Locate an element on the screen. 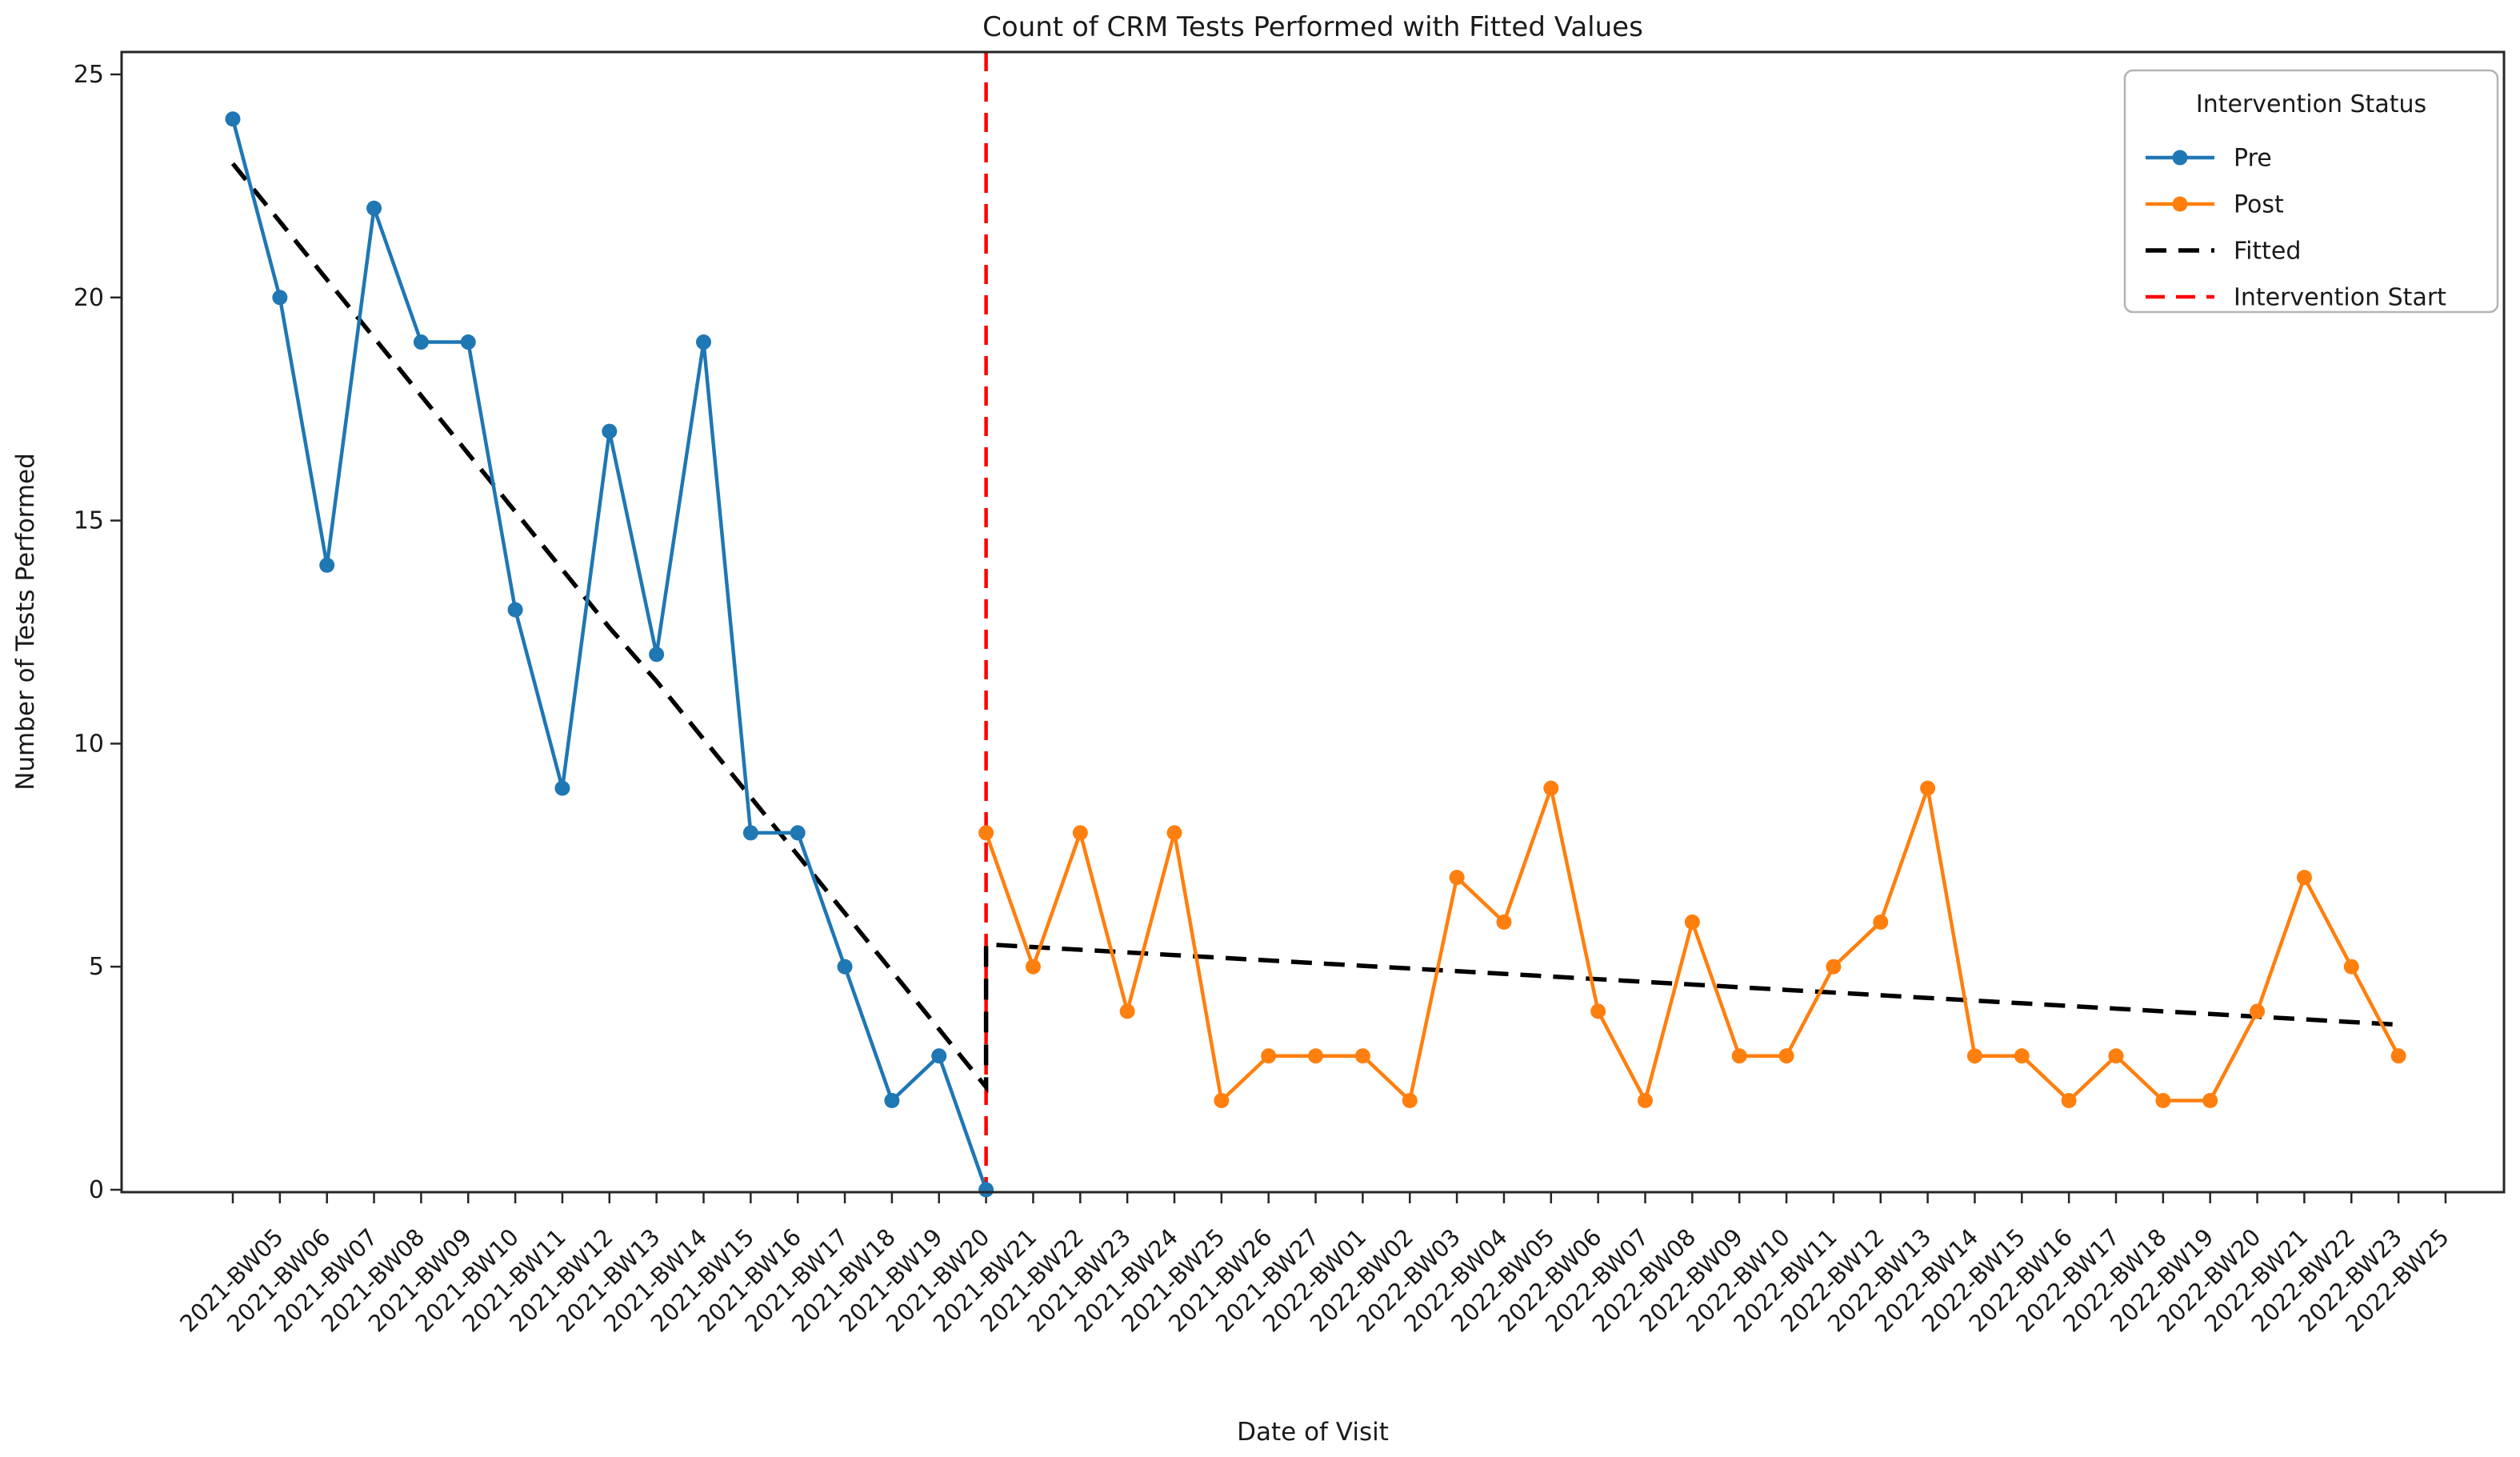 The width and height of the screenshot is (2520, 1457). legend-entry-label: Pre is located at coordinates (2253, 159).